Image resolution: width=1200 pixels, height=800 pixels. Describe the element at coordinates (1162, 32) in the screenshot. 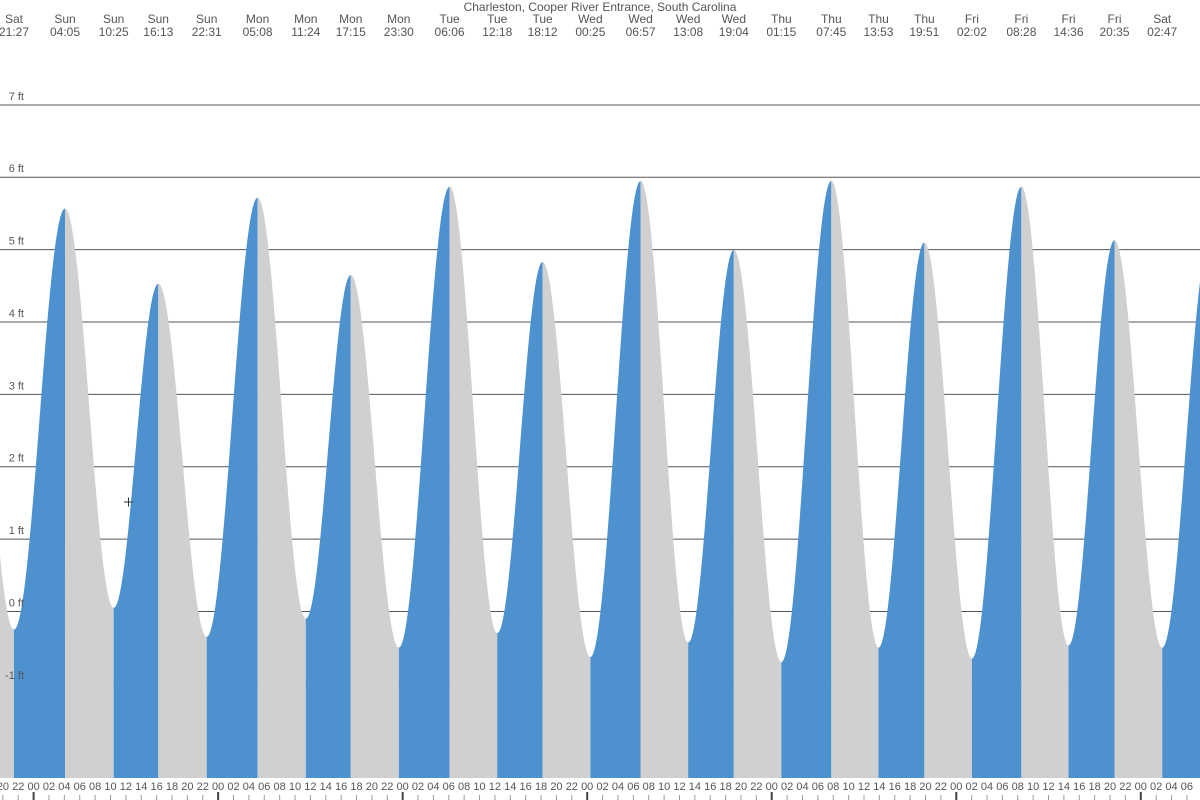

I see `extreme-time: 02:47` at that location.